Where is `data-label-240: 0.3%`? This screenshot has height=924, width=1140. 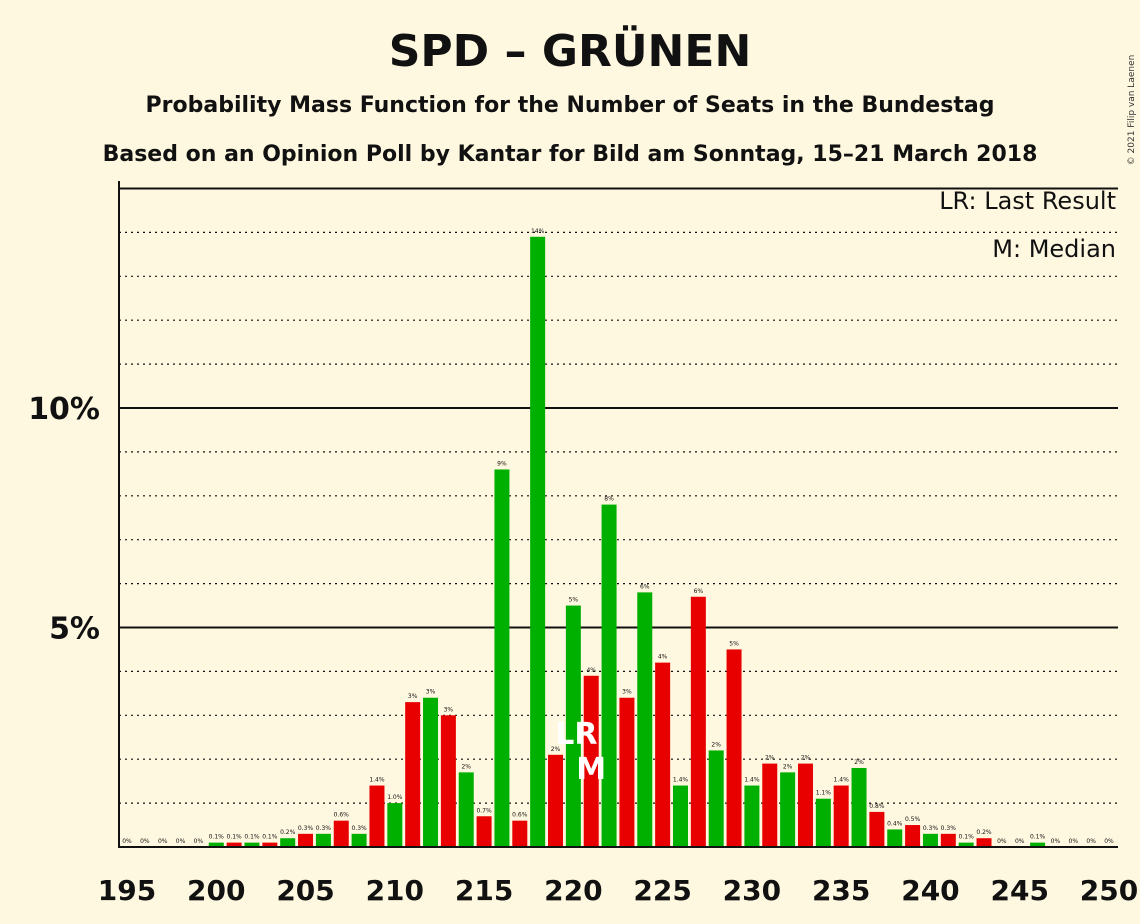
data-label-240: 0.3% is located at coordinates (931, 828).